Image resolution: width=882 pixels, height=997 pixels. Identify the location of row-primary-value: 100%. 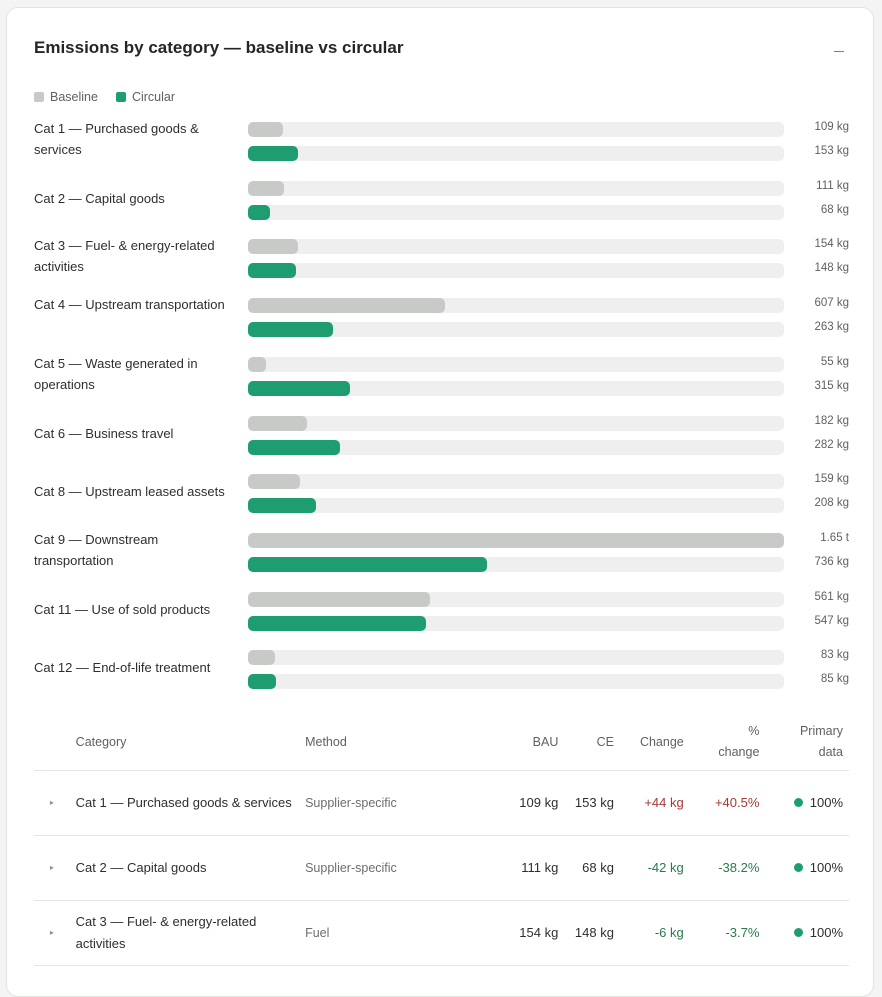
(826, 802).